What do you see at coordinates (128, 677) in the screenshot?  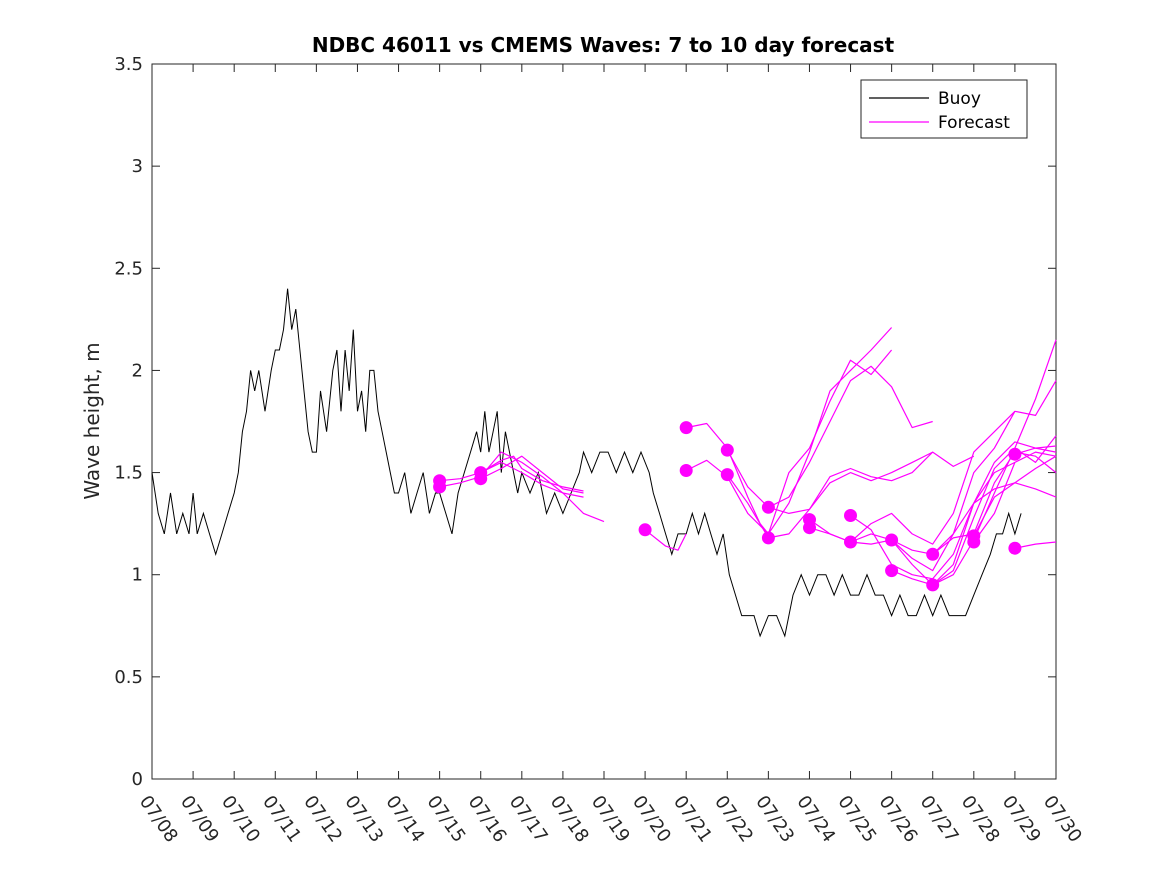 I see `y-tick-label: 0.5` at bounding box center [128, 677].